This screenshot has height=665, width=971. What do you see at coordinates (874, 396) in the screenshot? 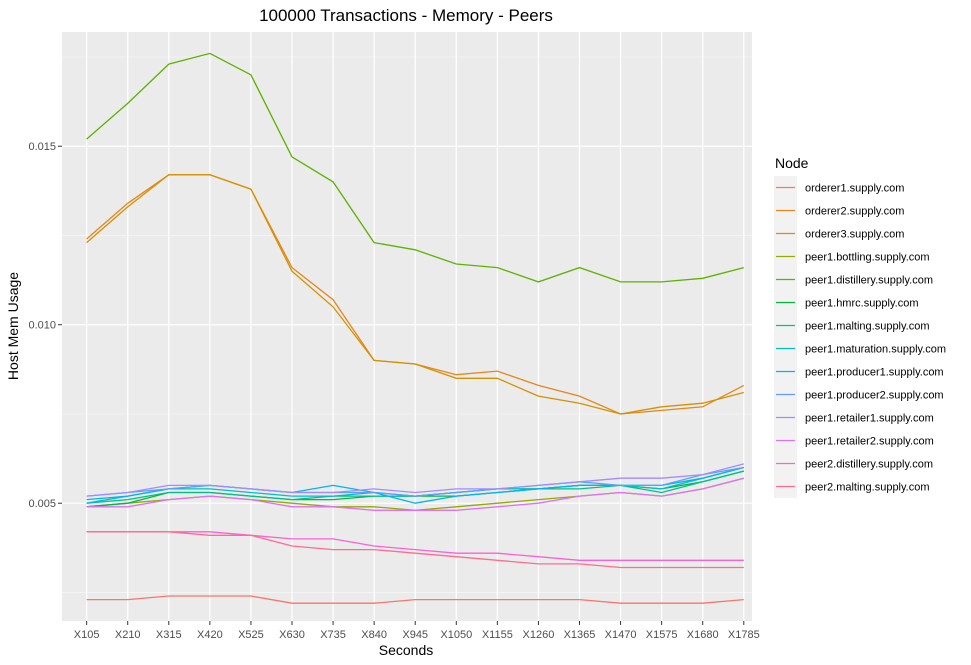
I see `legend-label: peer1.producer2.supply.com` at bounding box center [874, 396].